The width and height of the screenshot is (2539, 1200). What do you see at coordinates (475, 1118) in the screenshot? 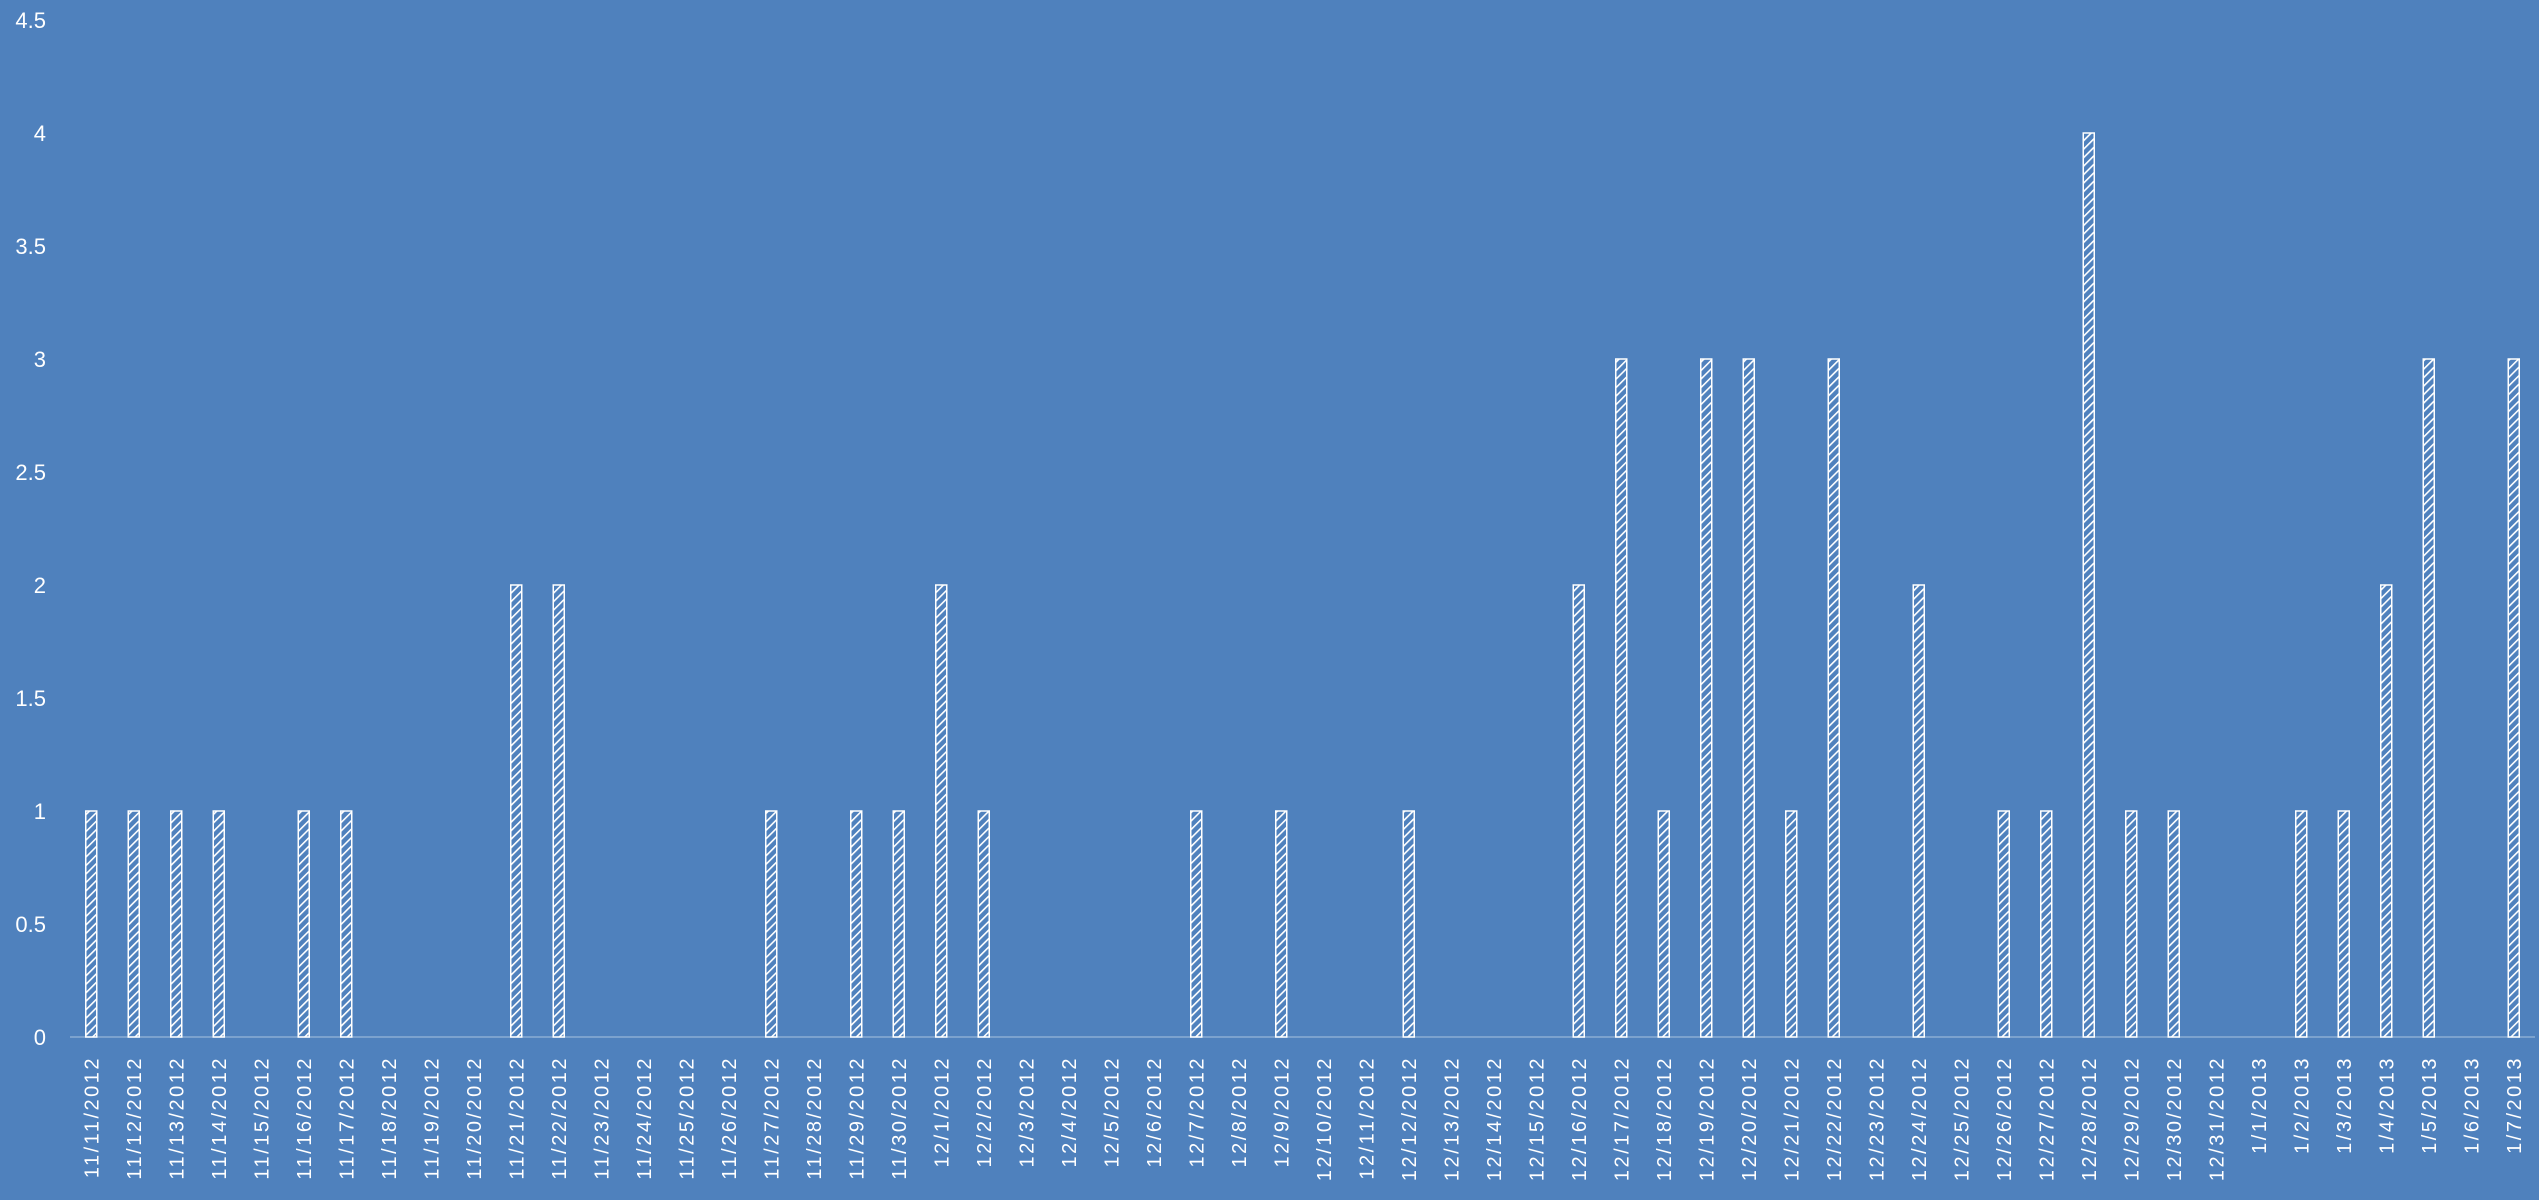
I see `x-tick-label: 11/20/2012` at bounding box center [475, 1118].